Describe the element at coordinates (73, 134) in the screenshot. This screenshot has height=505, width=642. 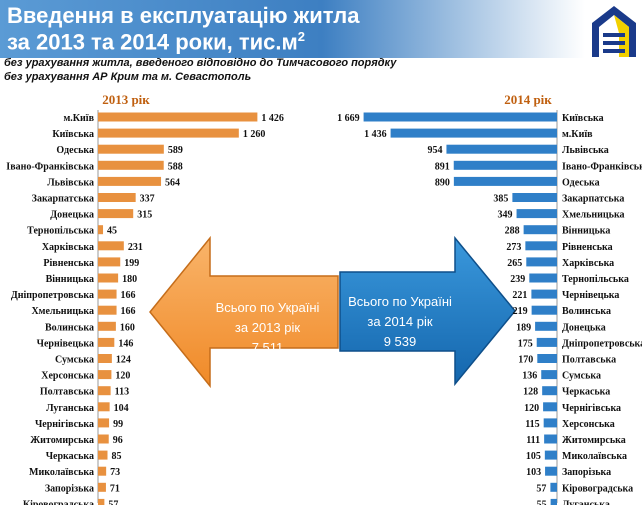
I see `left-category-label: Київська` at that location.